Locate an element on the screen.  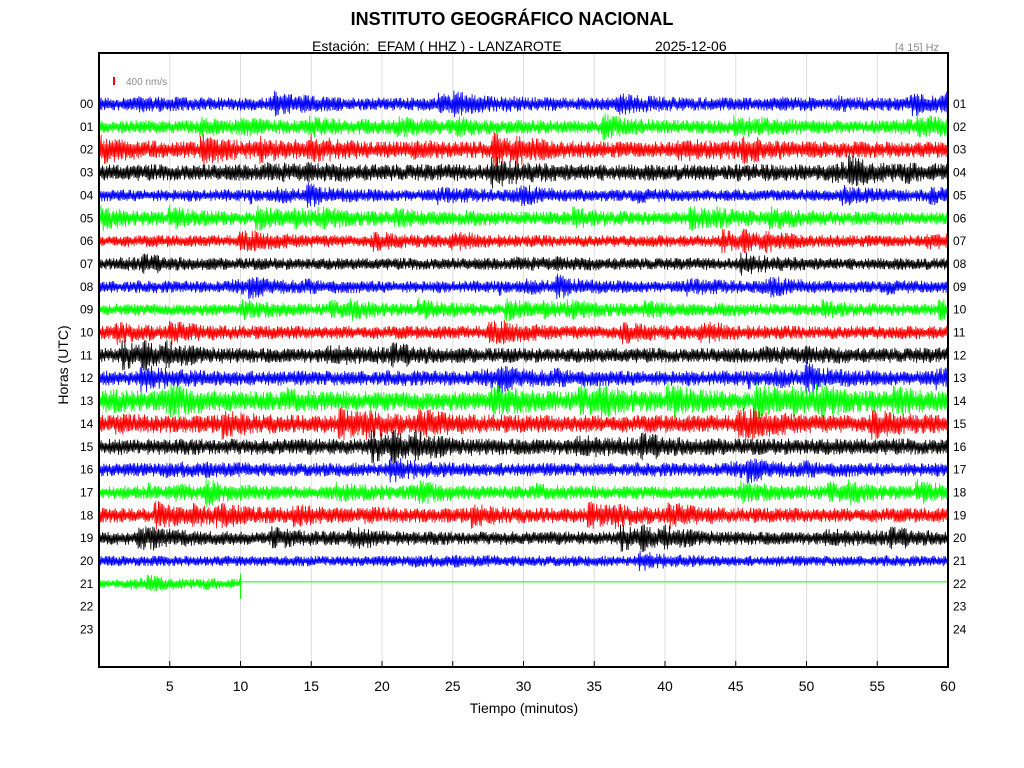
left-hour-label: 23 is located at coordinates (87, 630).